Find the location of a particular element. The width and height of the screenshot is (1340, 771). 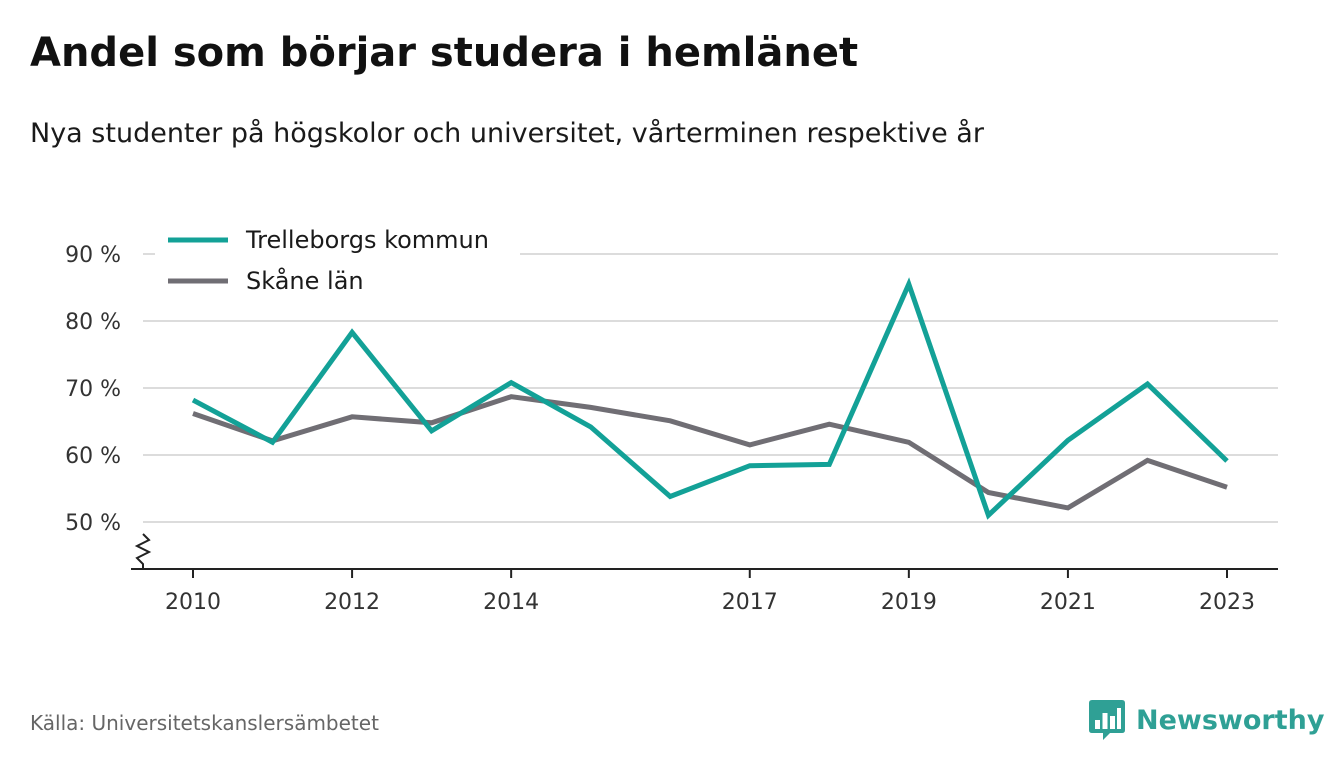

bar-chart-speech-bubble-icon is located at coordinates (1107, 720).